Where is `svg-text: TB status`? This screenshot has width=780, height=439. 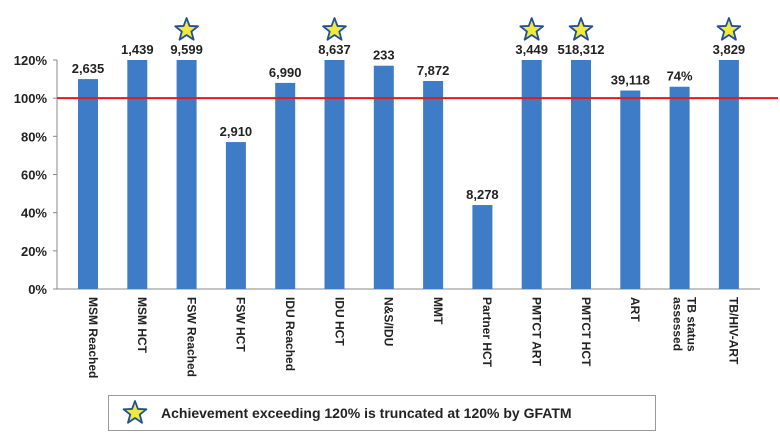
svg-text: TB status is located at coordinates (691, 324).